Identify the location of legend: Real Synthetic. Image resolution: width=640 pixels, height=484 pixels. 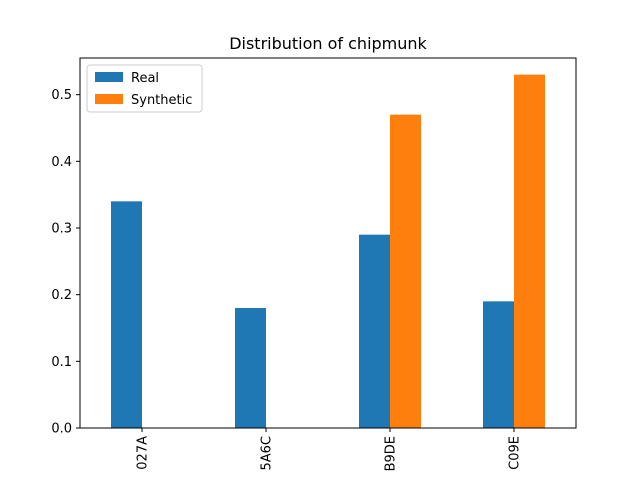
(144, 88).